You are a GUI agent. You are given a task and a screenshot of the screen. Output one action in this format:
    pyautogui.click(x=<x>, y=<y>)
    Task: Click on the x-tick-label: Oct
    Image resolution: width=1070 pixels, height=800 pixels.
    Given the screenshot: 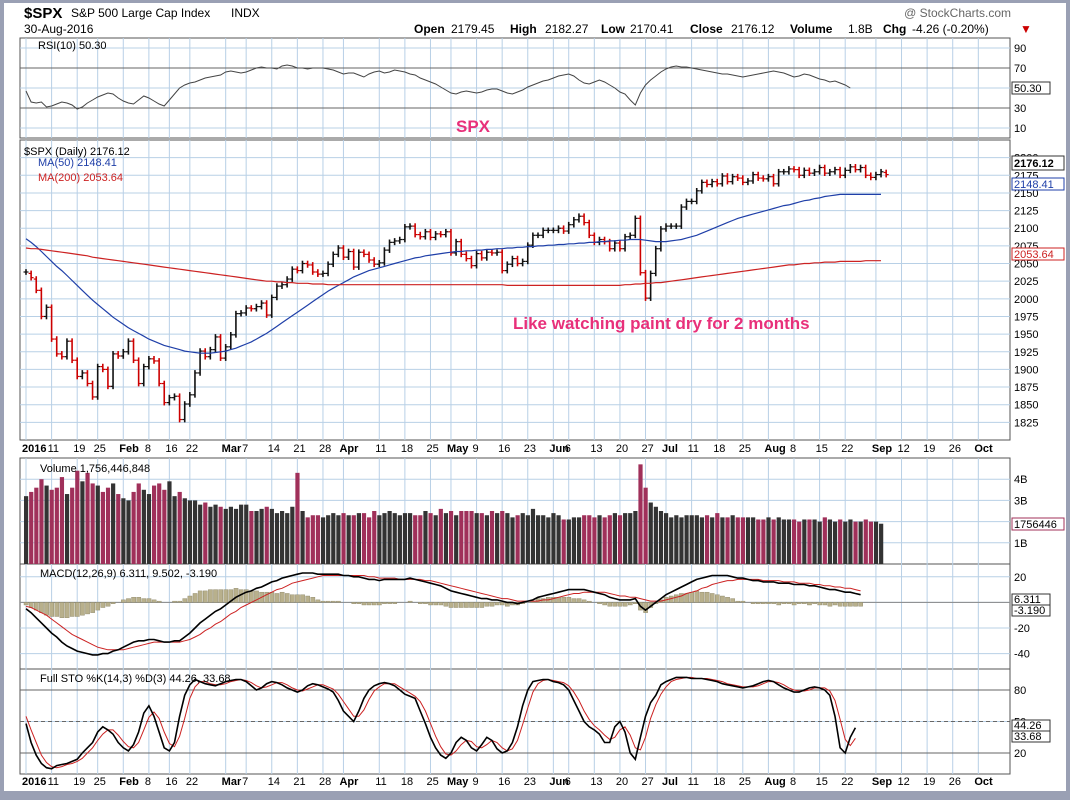 What is the action you would take?
    pyautogui.click(x=983, y=449)
    